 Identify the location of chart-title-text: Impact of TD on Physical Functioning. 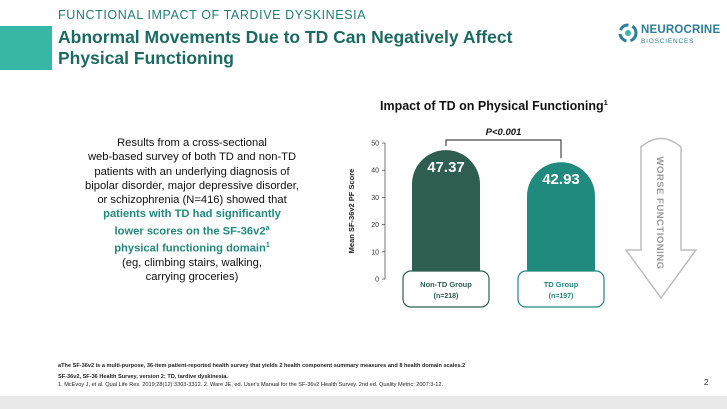
(492, 106).